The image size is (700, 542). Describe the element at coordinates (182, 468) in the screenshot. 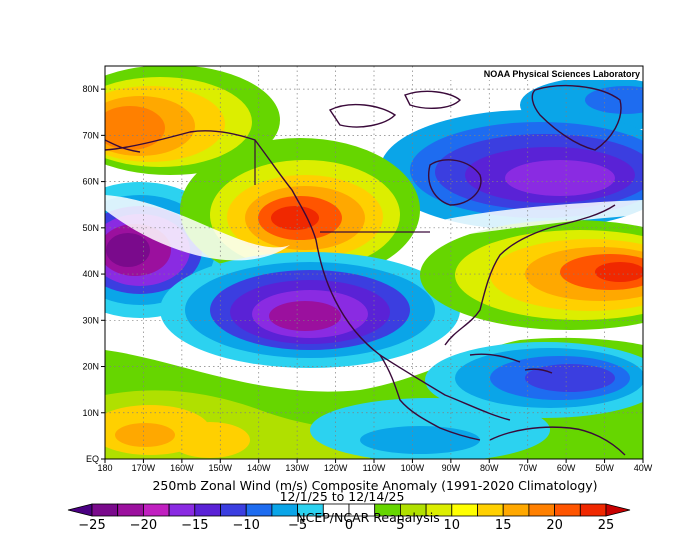

I see `lon-tick-label: 160W` at that location.